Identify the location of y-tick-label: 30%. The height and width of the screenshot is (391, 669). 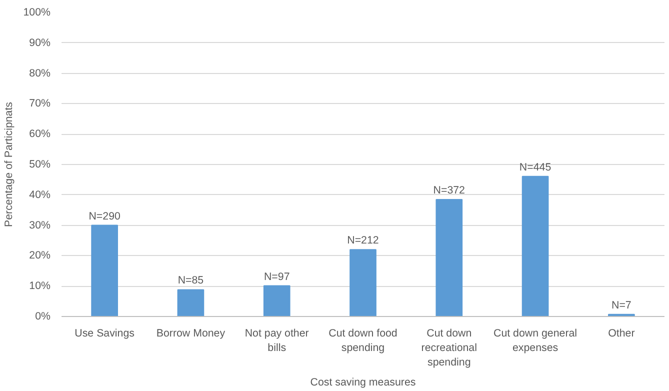
(40, 225).